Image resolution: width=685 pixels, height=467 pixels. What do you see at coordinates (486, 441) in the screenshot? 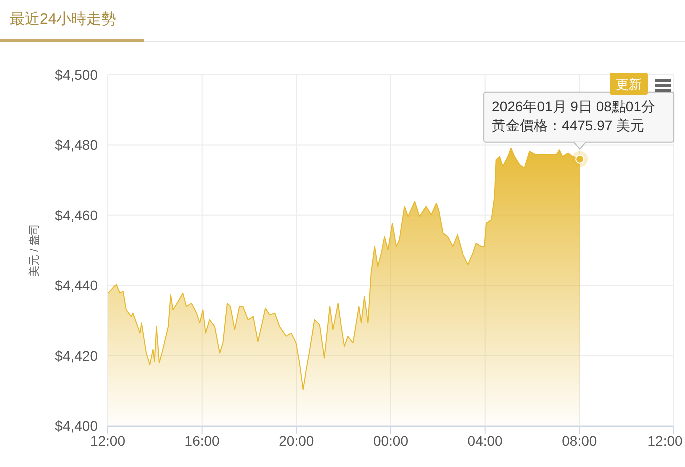
I see `x-tick-label: 04:00` at bounding box center [486, 441].